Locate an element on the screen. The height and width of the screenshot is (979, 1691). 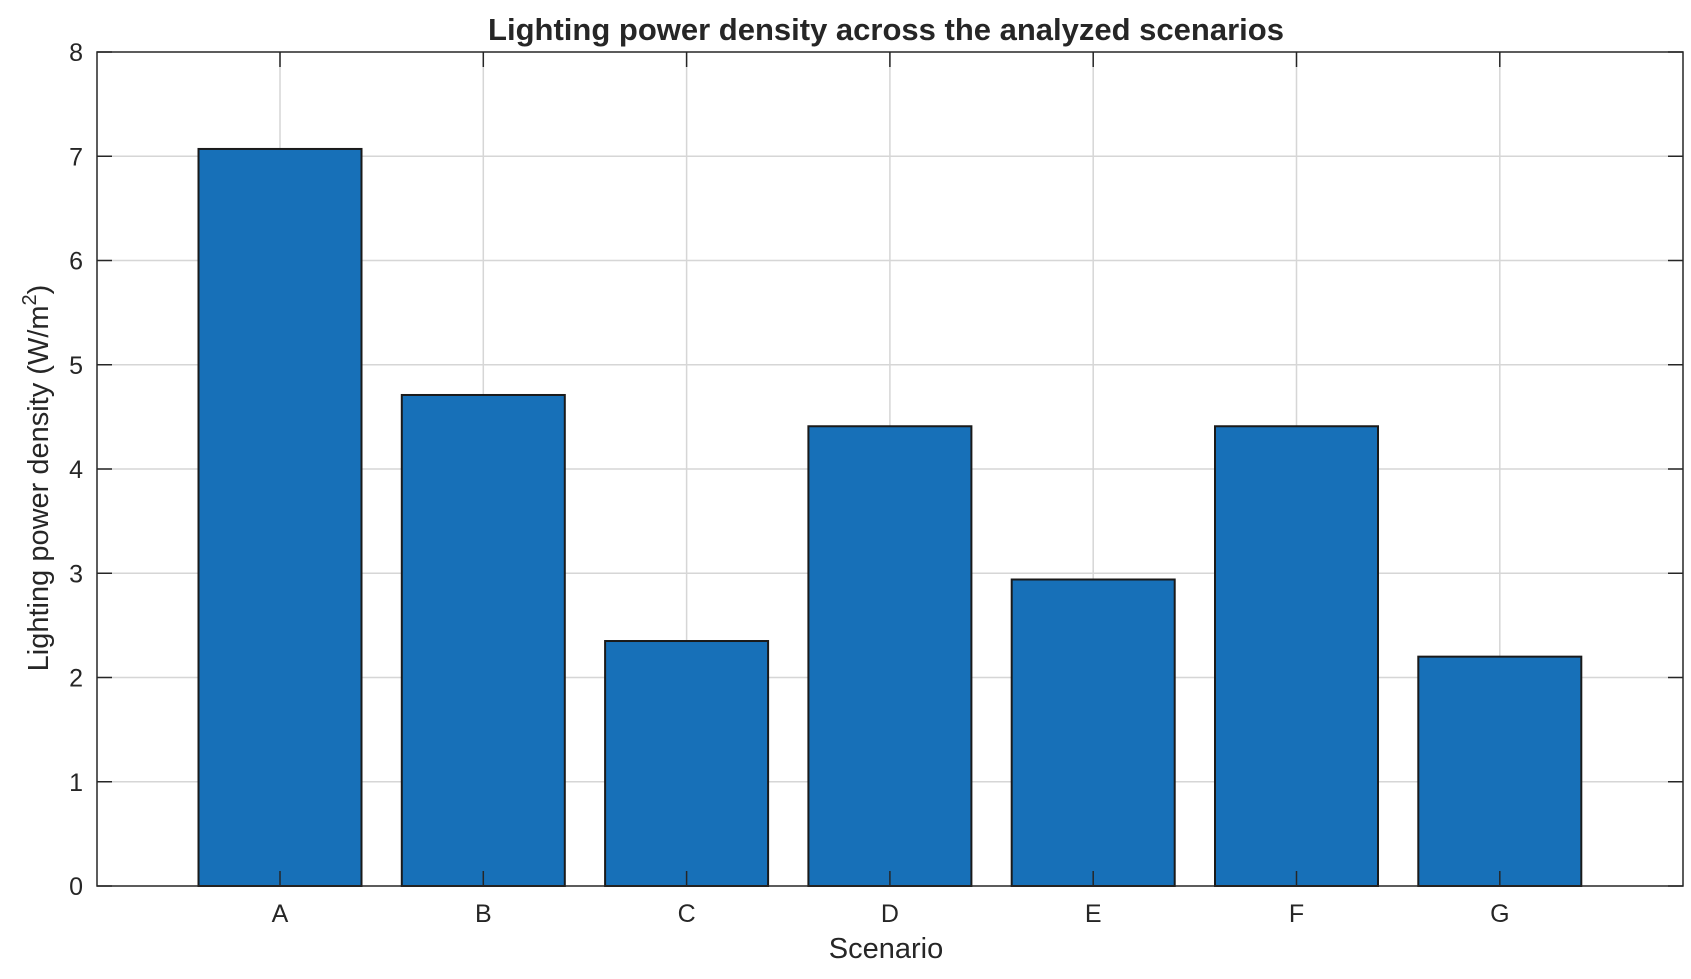
x-tick-label: D is located at coordinates (890, 914).